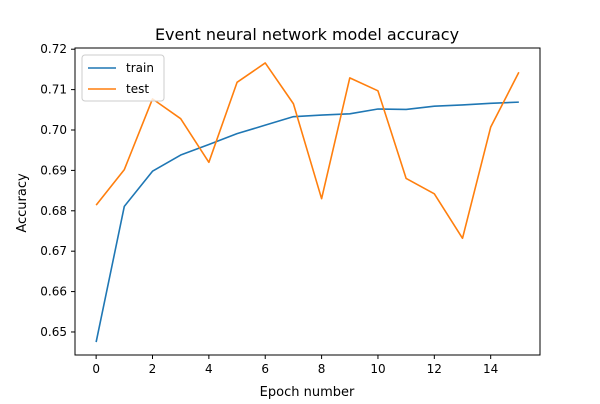 This screenshot has width=600, height=404. I want to click on x-axis-label: Epoch number, so click(307, 392).